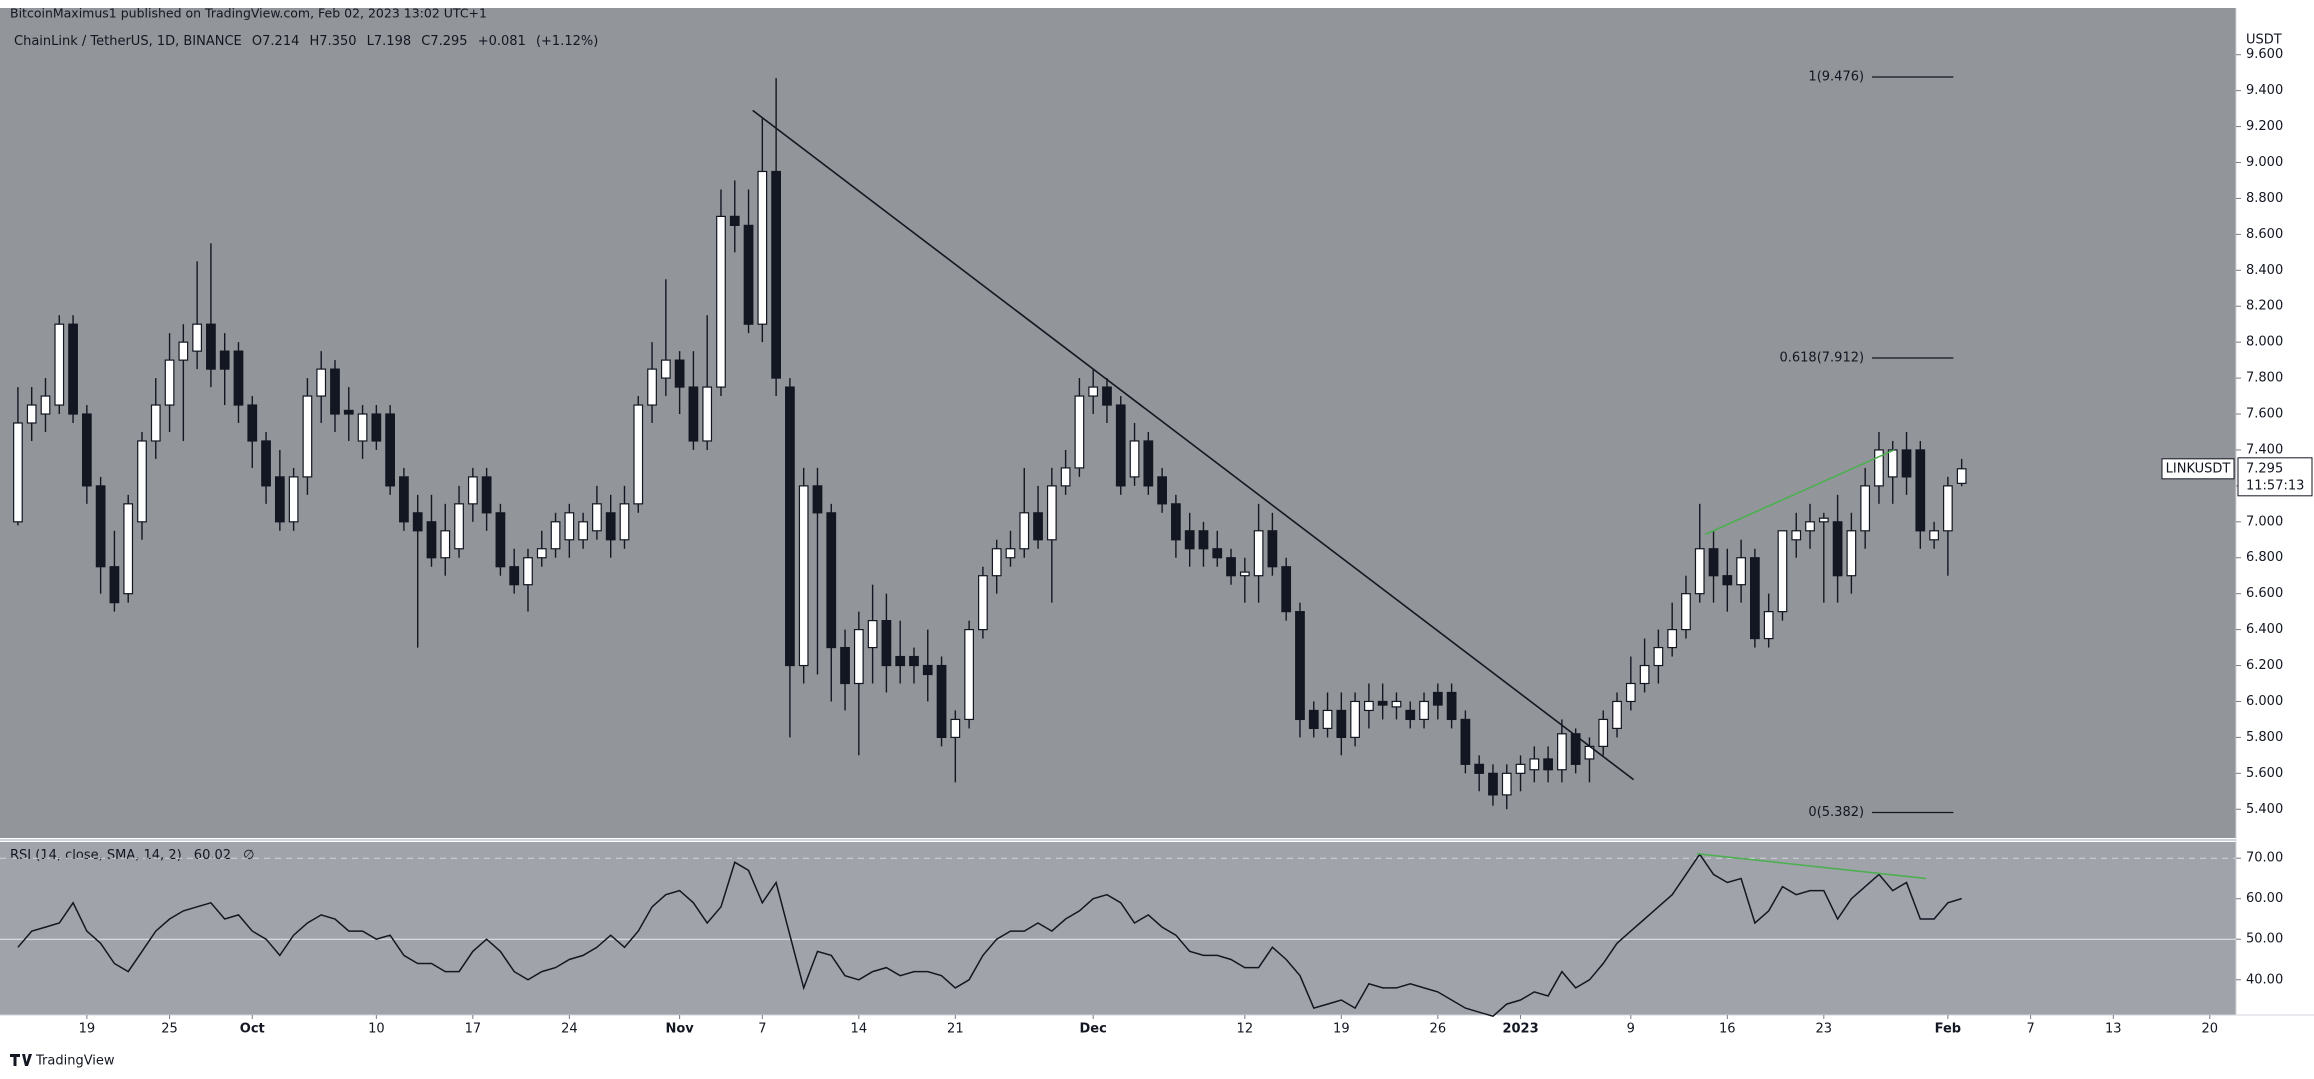 This screenshot has height=1079, width=2314. I want to click on symbol-tag: LINKUSDT, so click(2198, 468).